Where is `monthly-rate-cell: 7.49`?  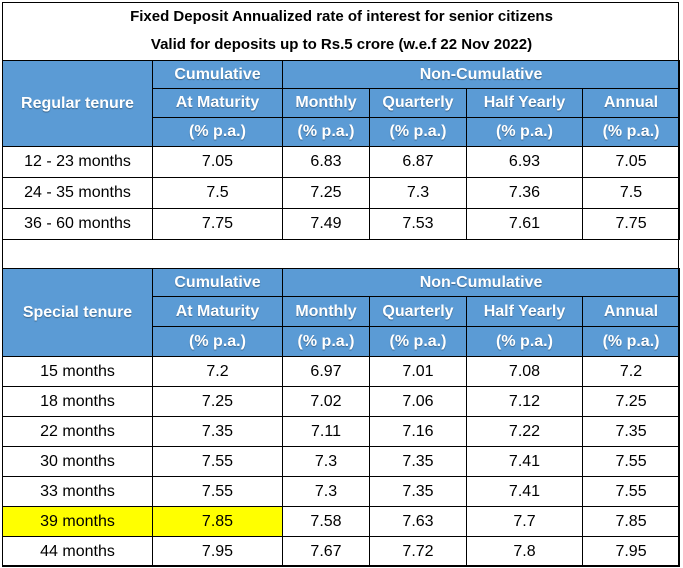 monthly-rate-cell: 7.49 is located at coordinates (326, 224).